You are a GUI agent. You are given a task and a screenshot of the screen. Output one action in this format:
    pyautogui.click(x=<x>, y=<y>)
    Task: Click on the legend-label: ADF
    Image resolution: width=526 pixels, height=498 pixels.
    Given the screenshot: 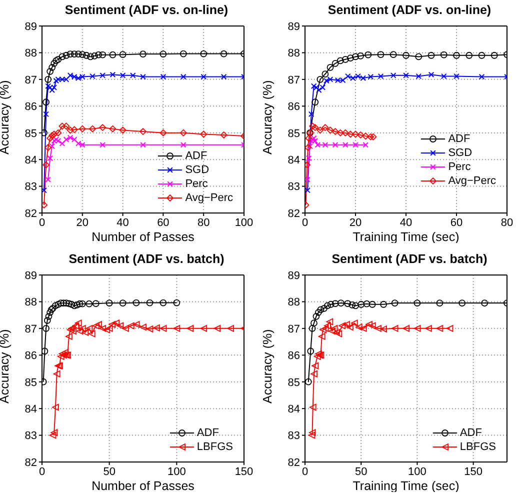 What is the action you would take?
    pyautogui.click(x=207, y=433)
    